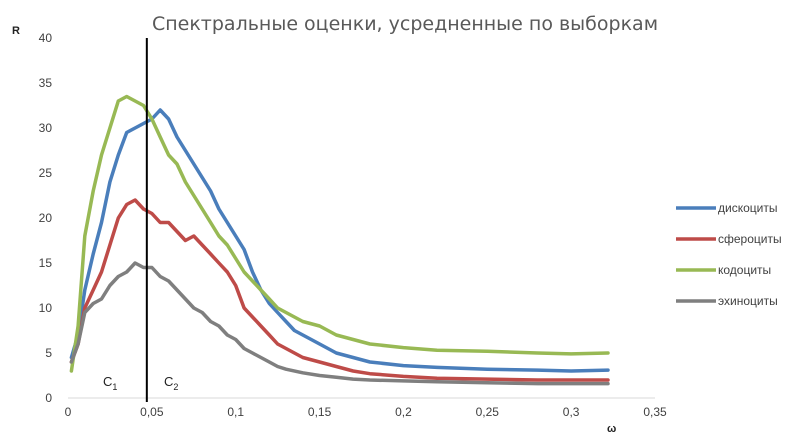 The width and height of the screenshot is (800, 435). I want to click on legend-label: дискоциты, so click(747, 208).